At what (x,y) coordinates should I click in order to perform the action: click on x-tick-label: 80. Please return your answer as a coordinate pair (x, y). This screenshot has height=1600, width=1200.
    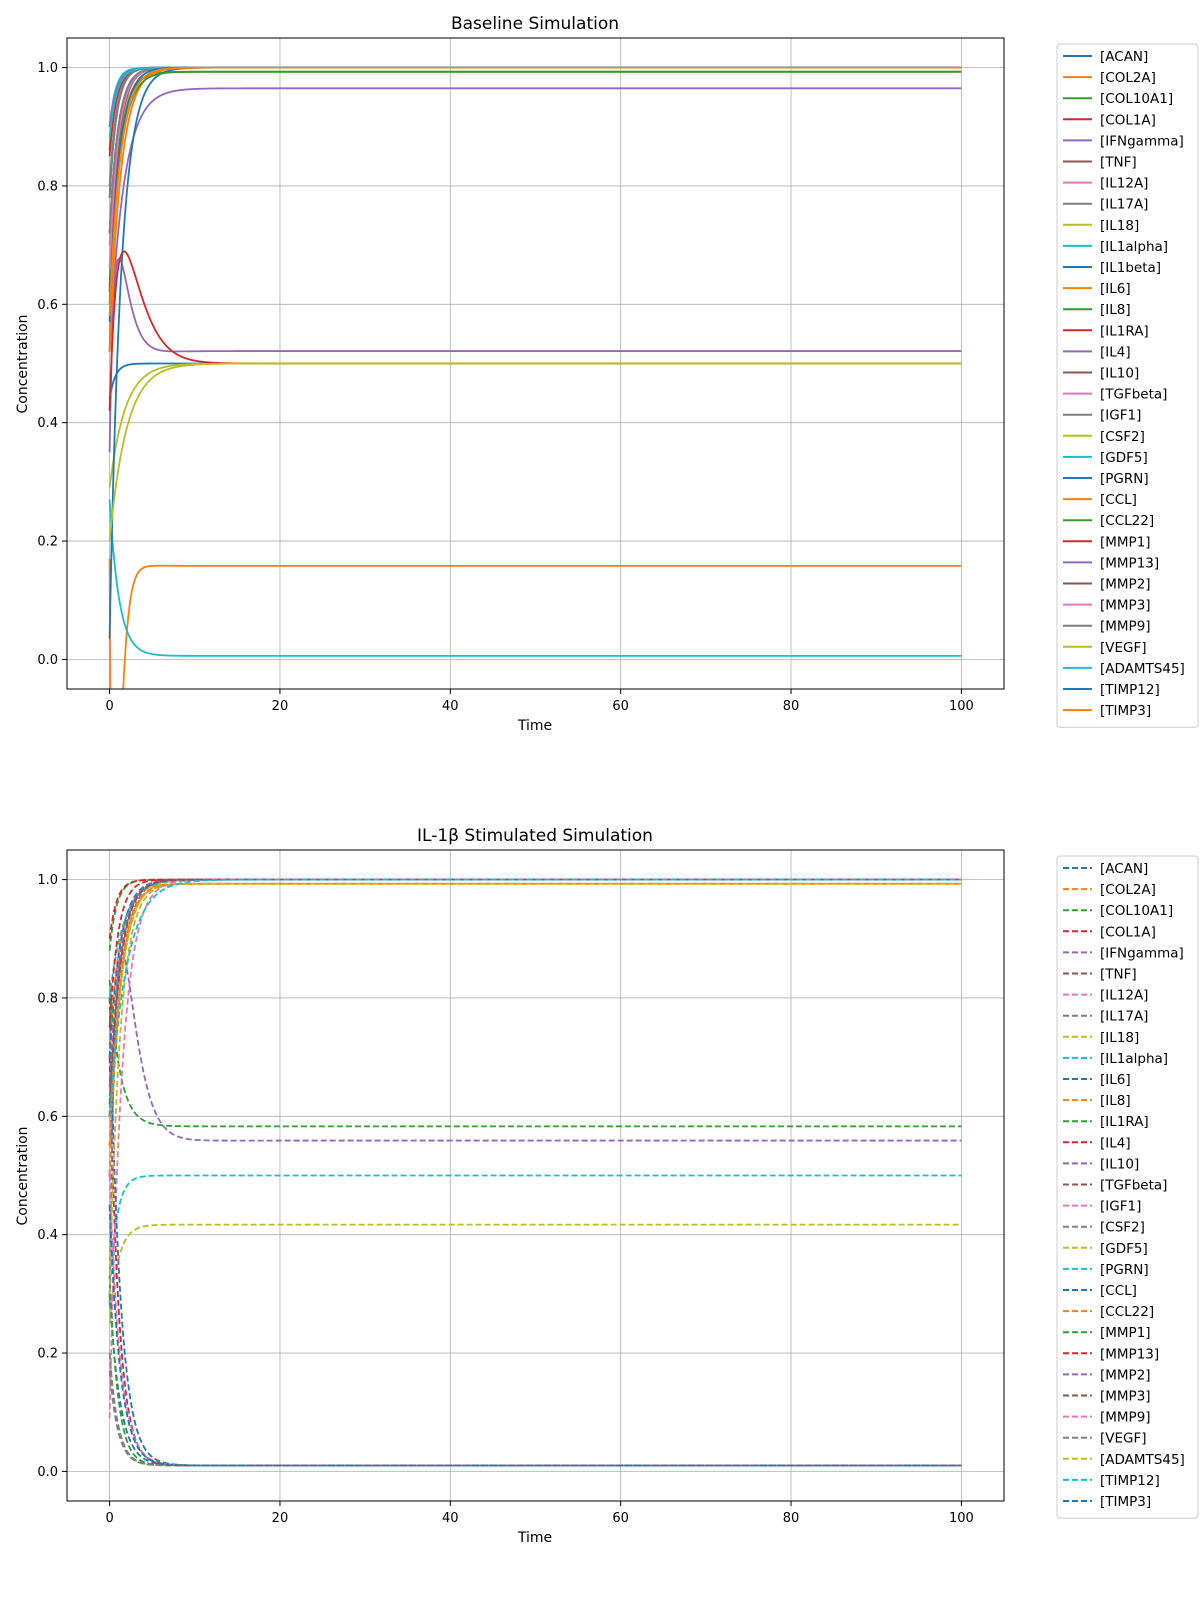
    Looking at the image, I should click on (791, 1518).